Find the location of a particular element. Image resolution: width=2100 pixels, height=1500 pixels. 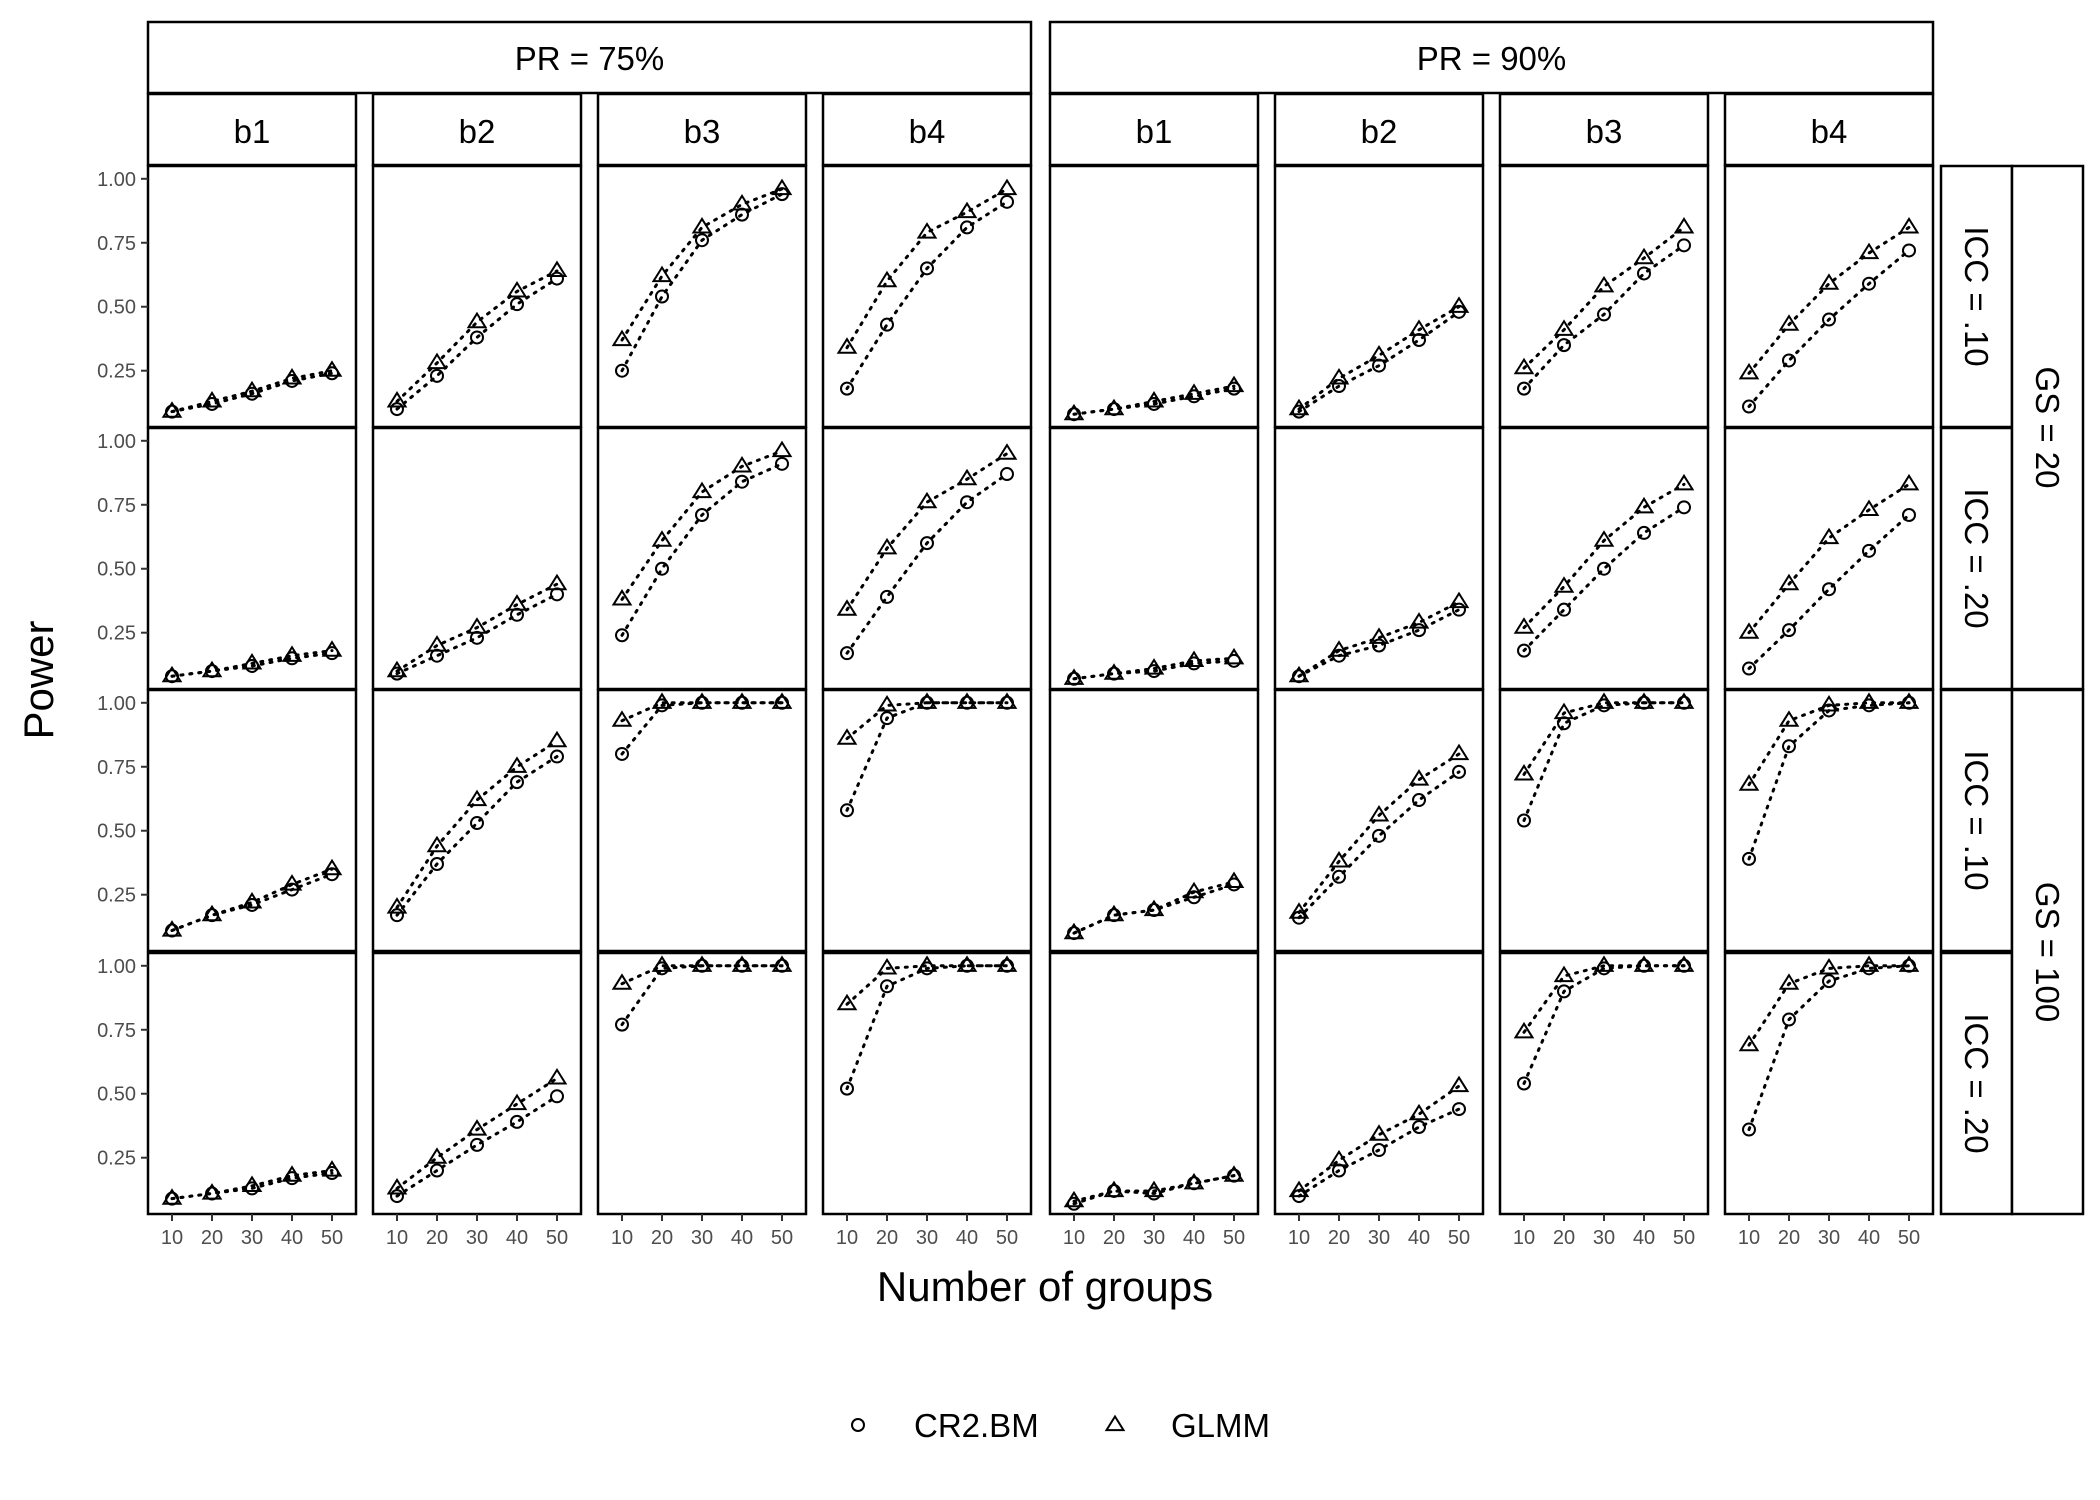

y-tick-label: 1.00 is located at coordinates (116, 180).